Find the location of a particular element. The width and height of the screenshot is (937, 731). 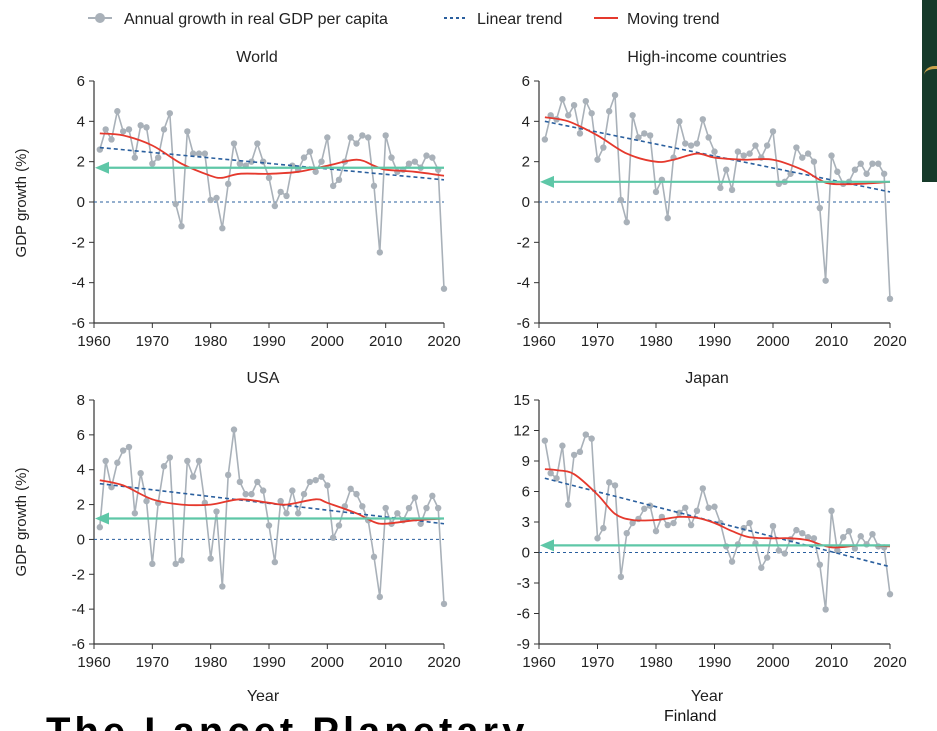

x-axis-label-japan: Year is located at coordinates (707, 696).